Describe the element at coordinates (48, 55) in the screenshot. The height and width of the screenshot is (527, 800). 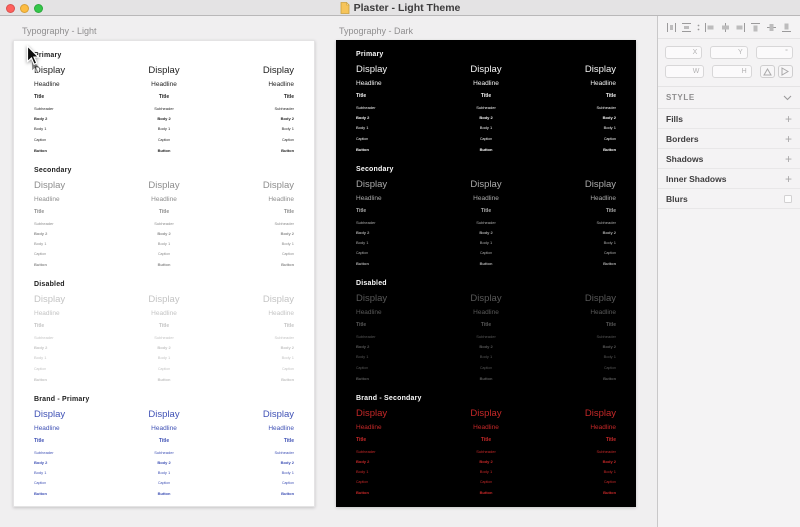
I see `section-header: Primary` at that location.